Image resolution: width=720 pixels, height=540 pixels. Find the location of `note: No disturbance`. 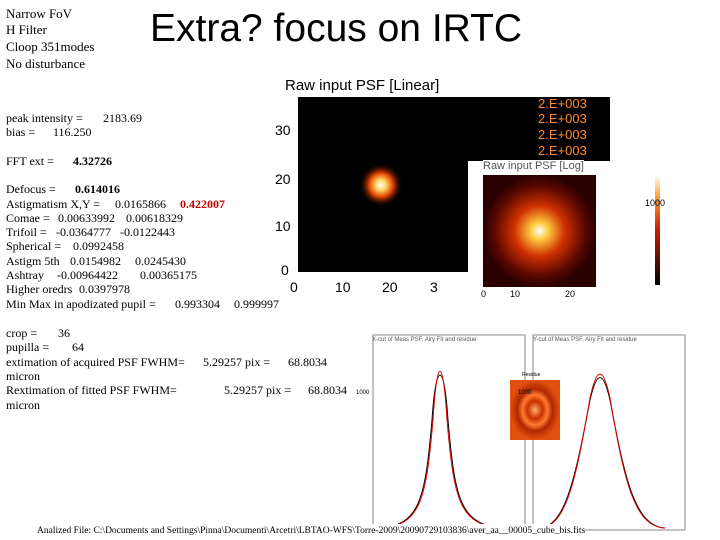

note: No disturbance is located at coordinates (46, 63).